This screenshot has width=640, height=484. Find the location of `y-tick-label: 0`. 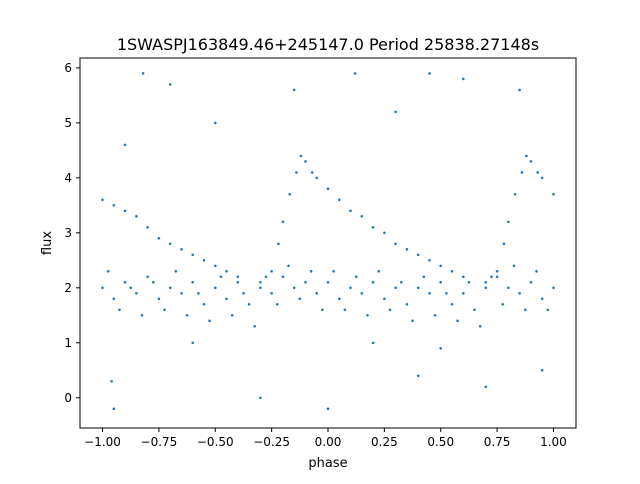

y-tick-label: 0 is located at coordinates (68, 398).